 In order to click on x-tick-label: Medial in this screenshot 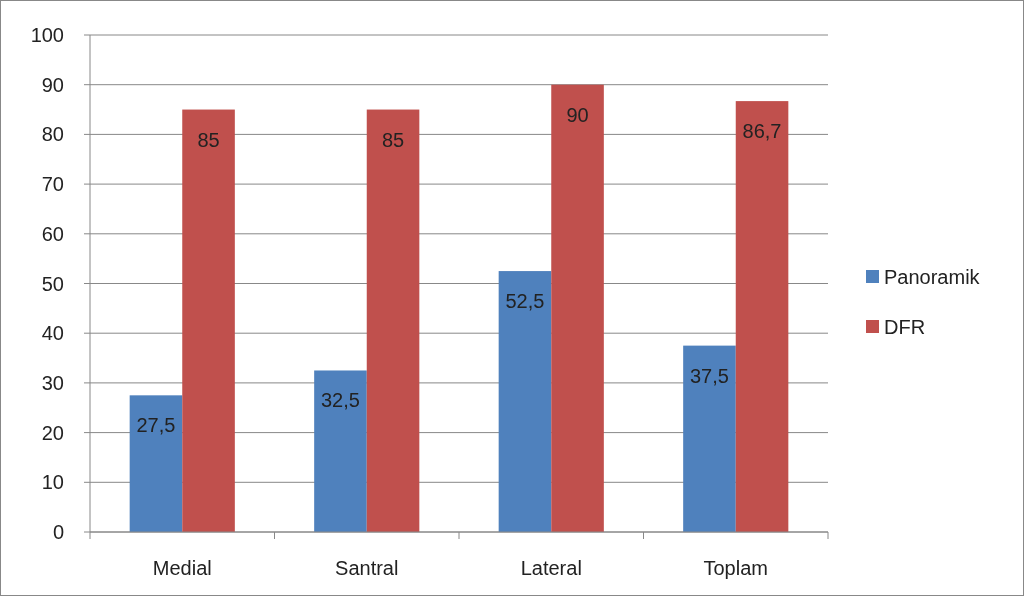, I will do `click(182, 568)`.